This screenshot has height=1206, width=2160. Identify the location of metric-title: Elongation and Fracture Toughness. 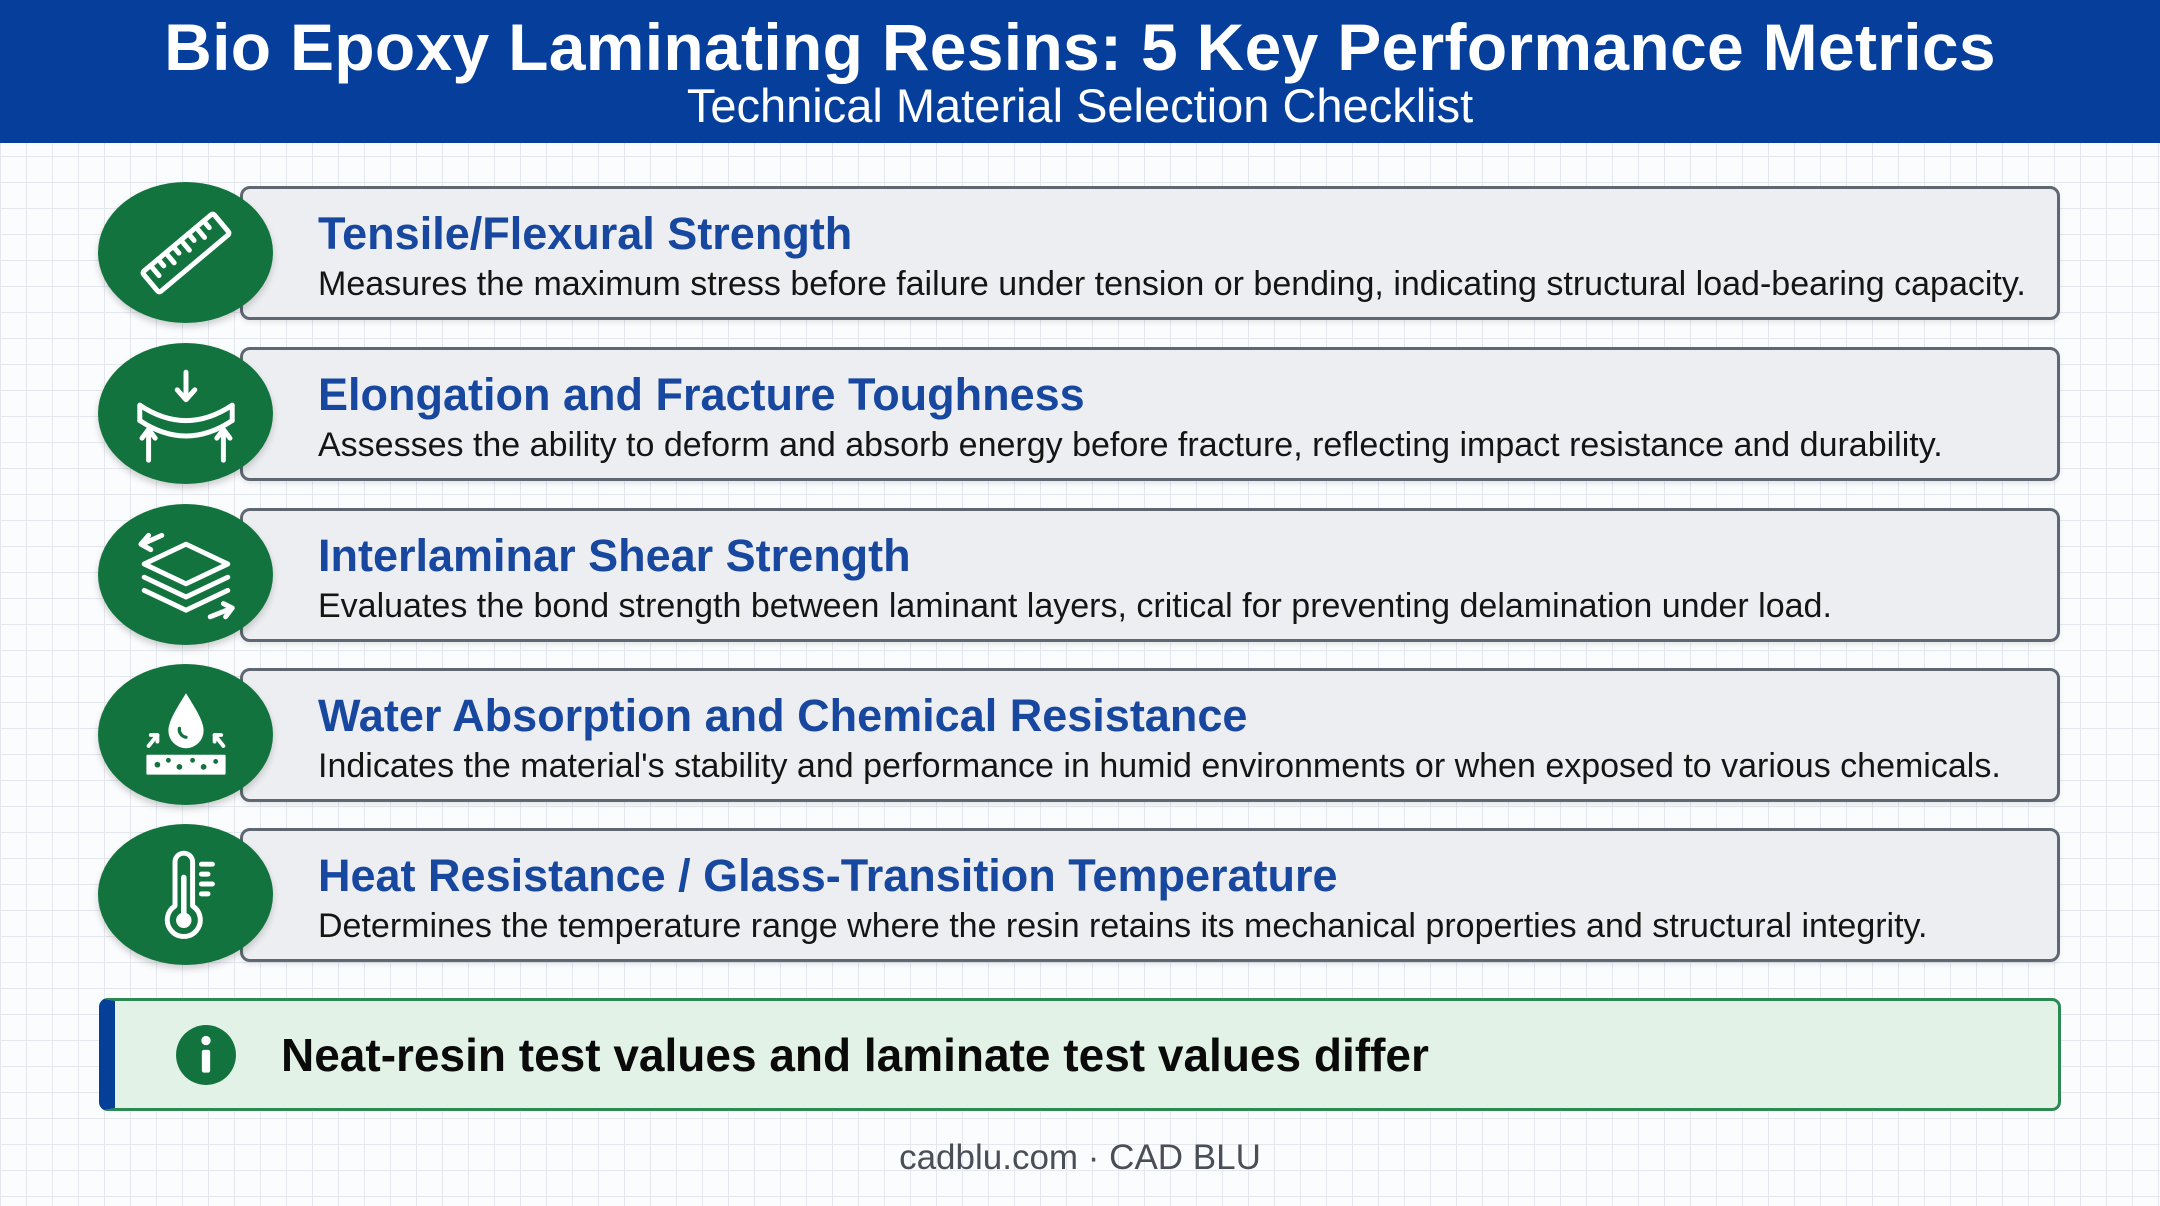
(701, 394).